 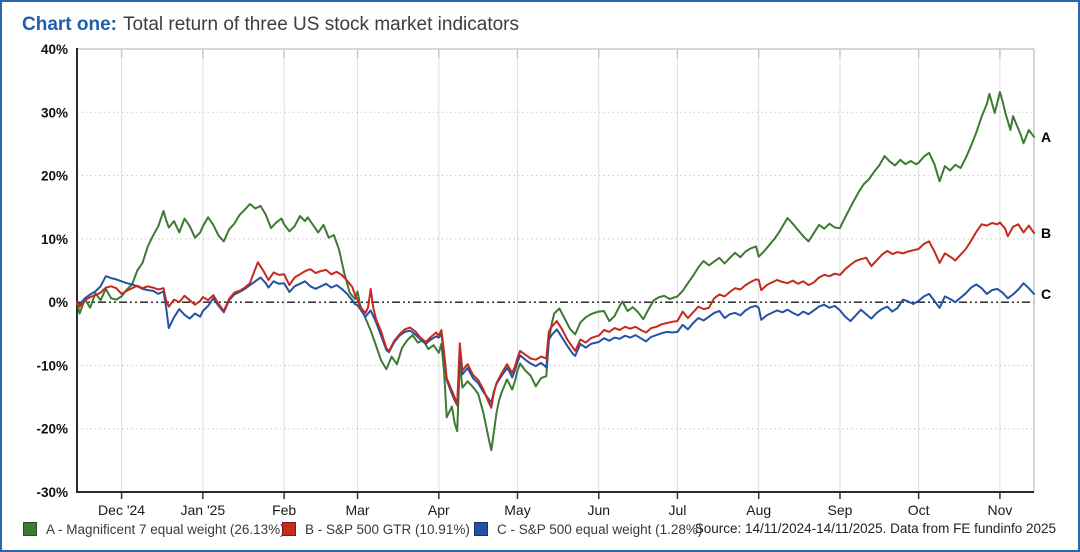 I want to click on y-tick-label: 30%, so click(x=54, y=112).